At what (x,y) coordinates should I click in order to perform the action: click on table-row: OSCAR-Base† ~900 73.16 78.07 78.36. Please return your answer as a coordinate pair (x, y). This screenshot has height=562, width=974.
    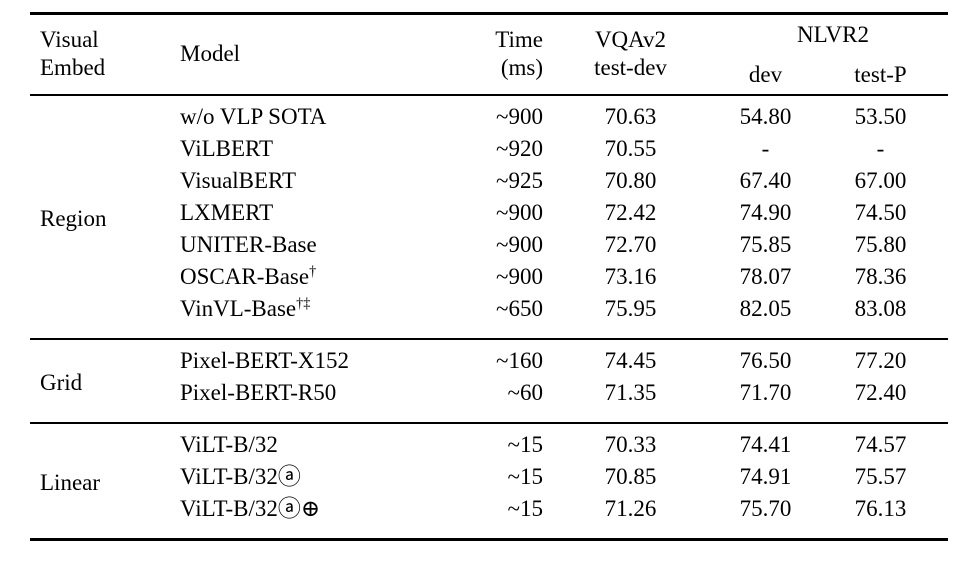
    Looking at the image, I should click on (489, 277).